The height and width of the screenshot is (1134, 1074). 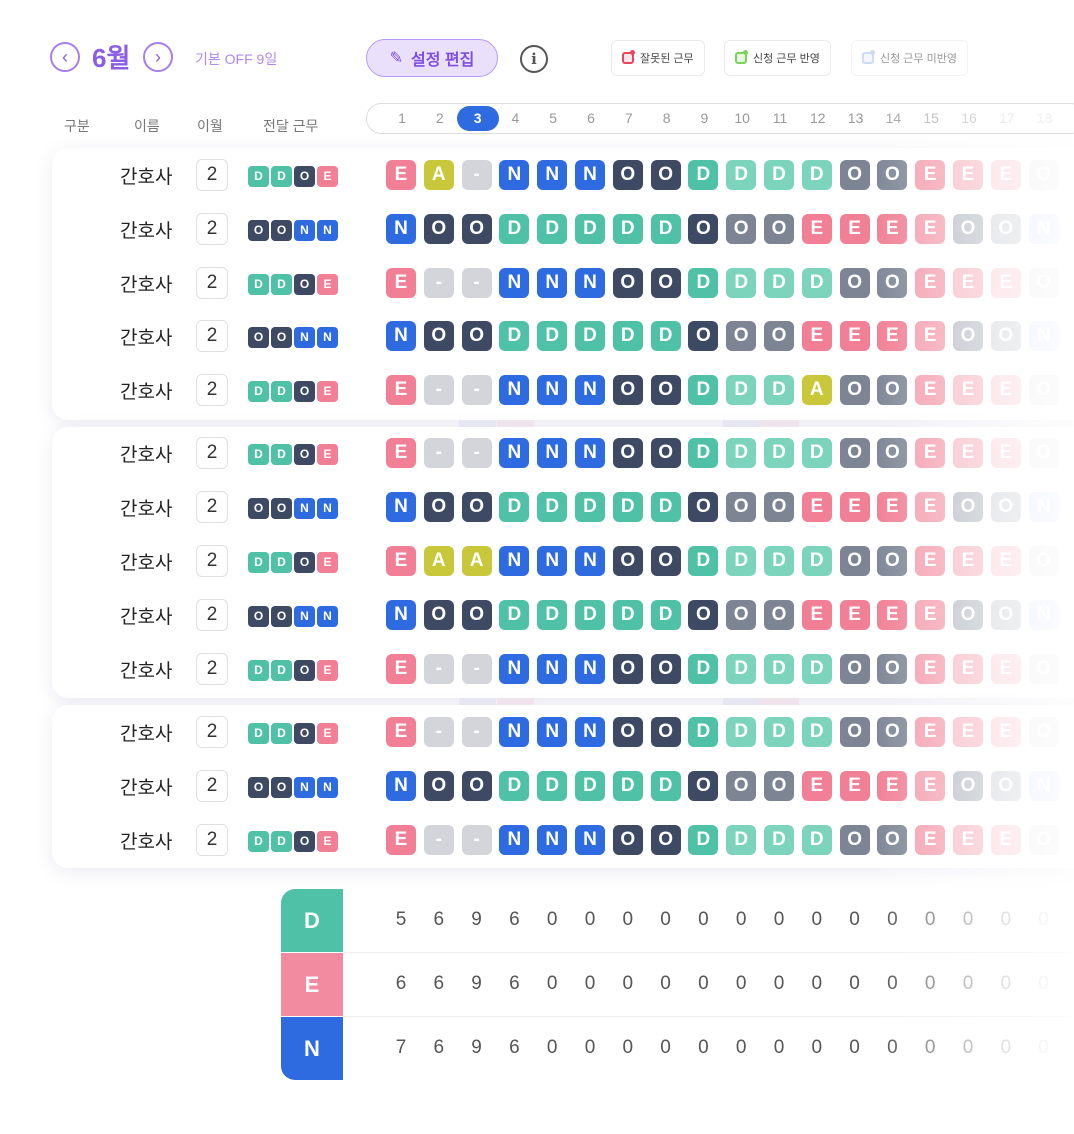 What do you see at coordinates (438, 561) in the screenshot?
I see `shift-cell: A` at bounding box center [438, 561].